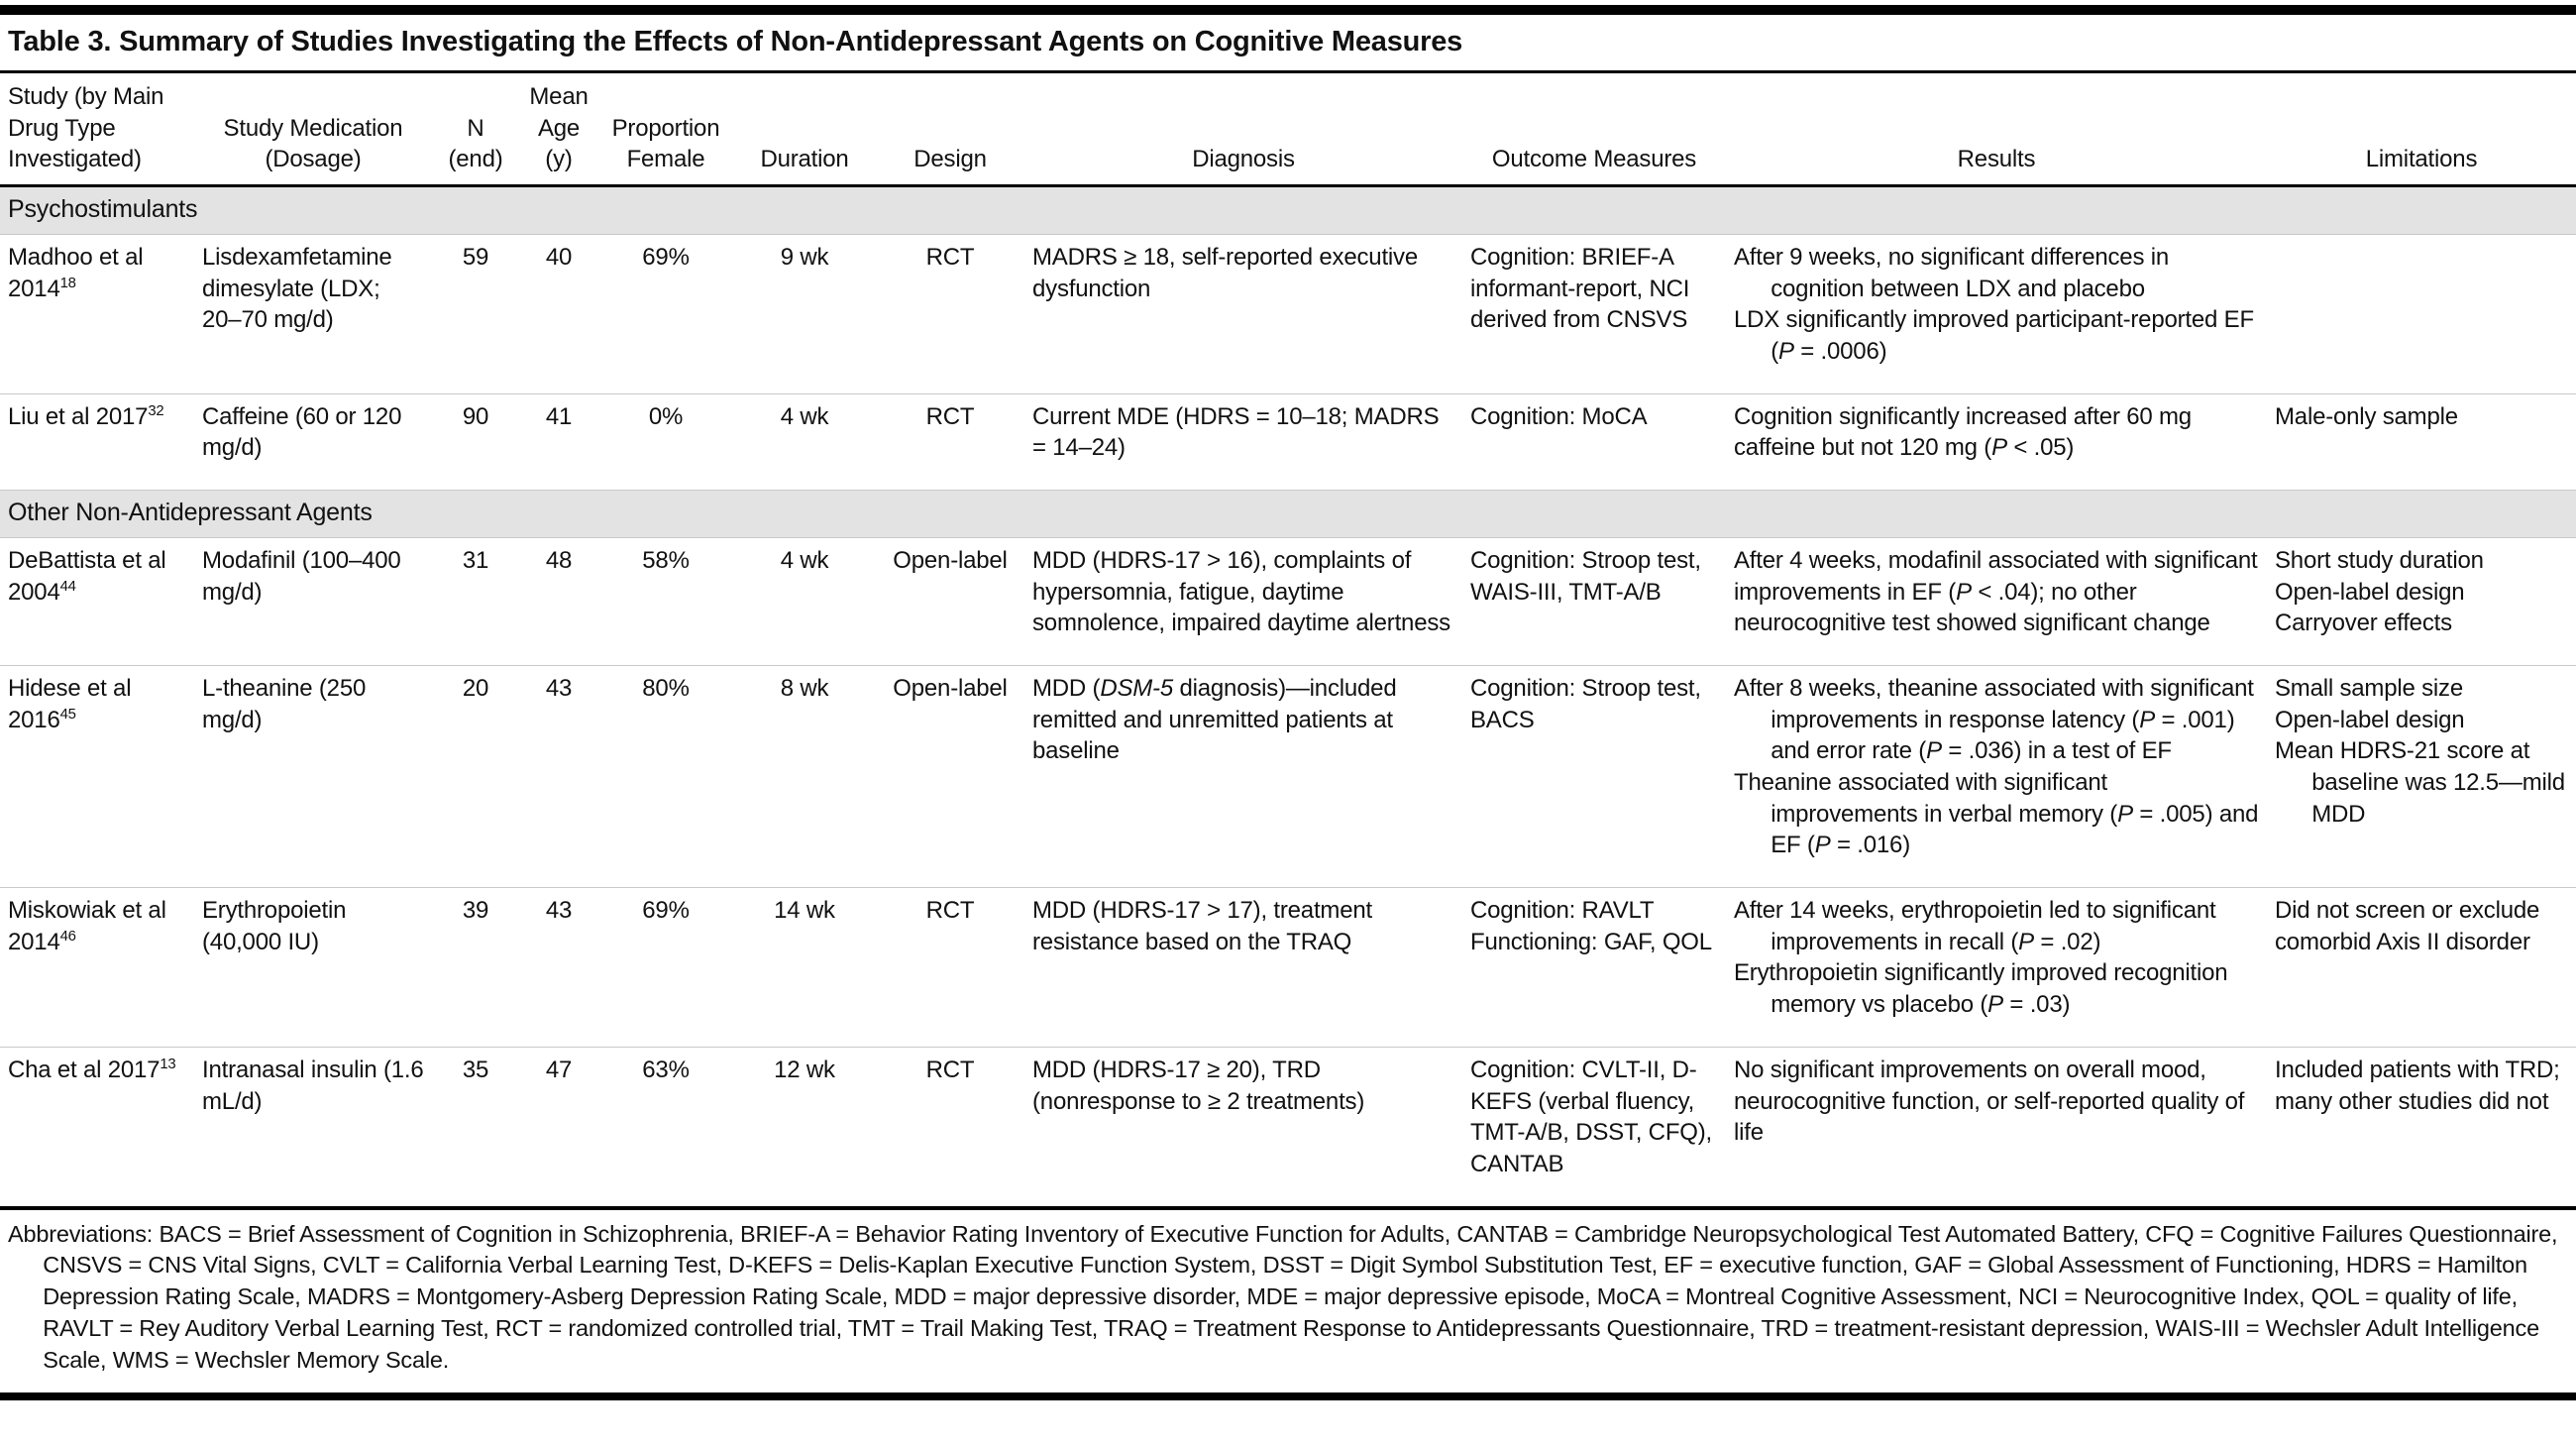  I want to click on cell-female: 63%, so click(666, 1126).